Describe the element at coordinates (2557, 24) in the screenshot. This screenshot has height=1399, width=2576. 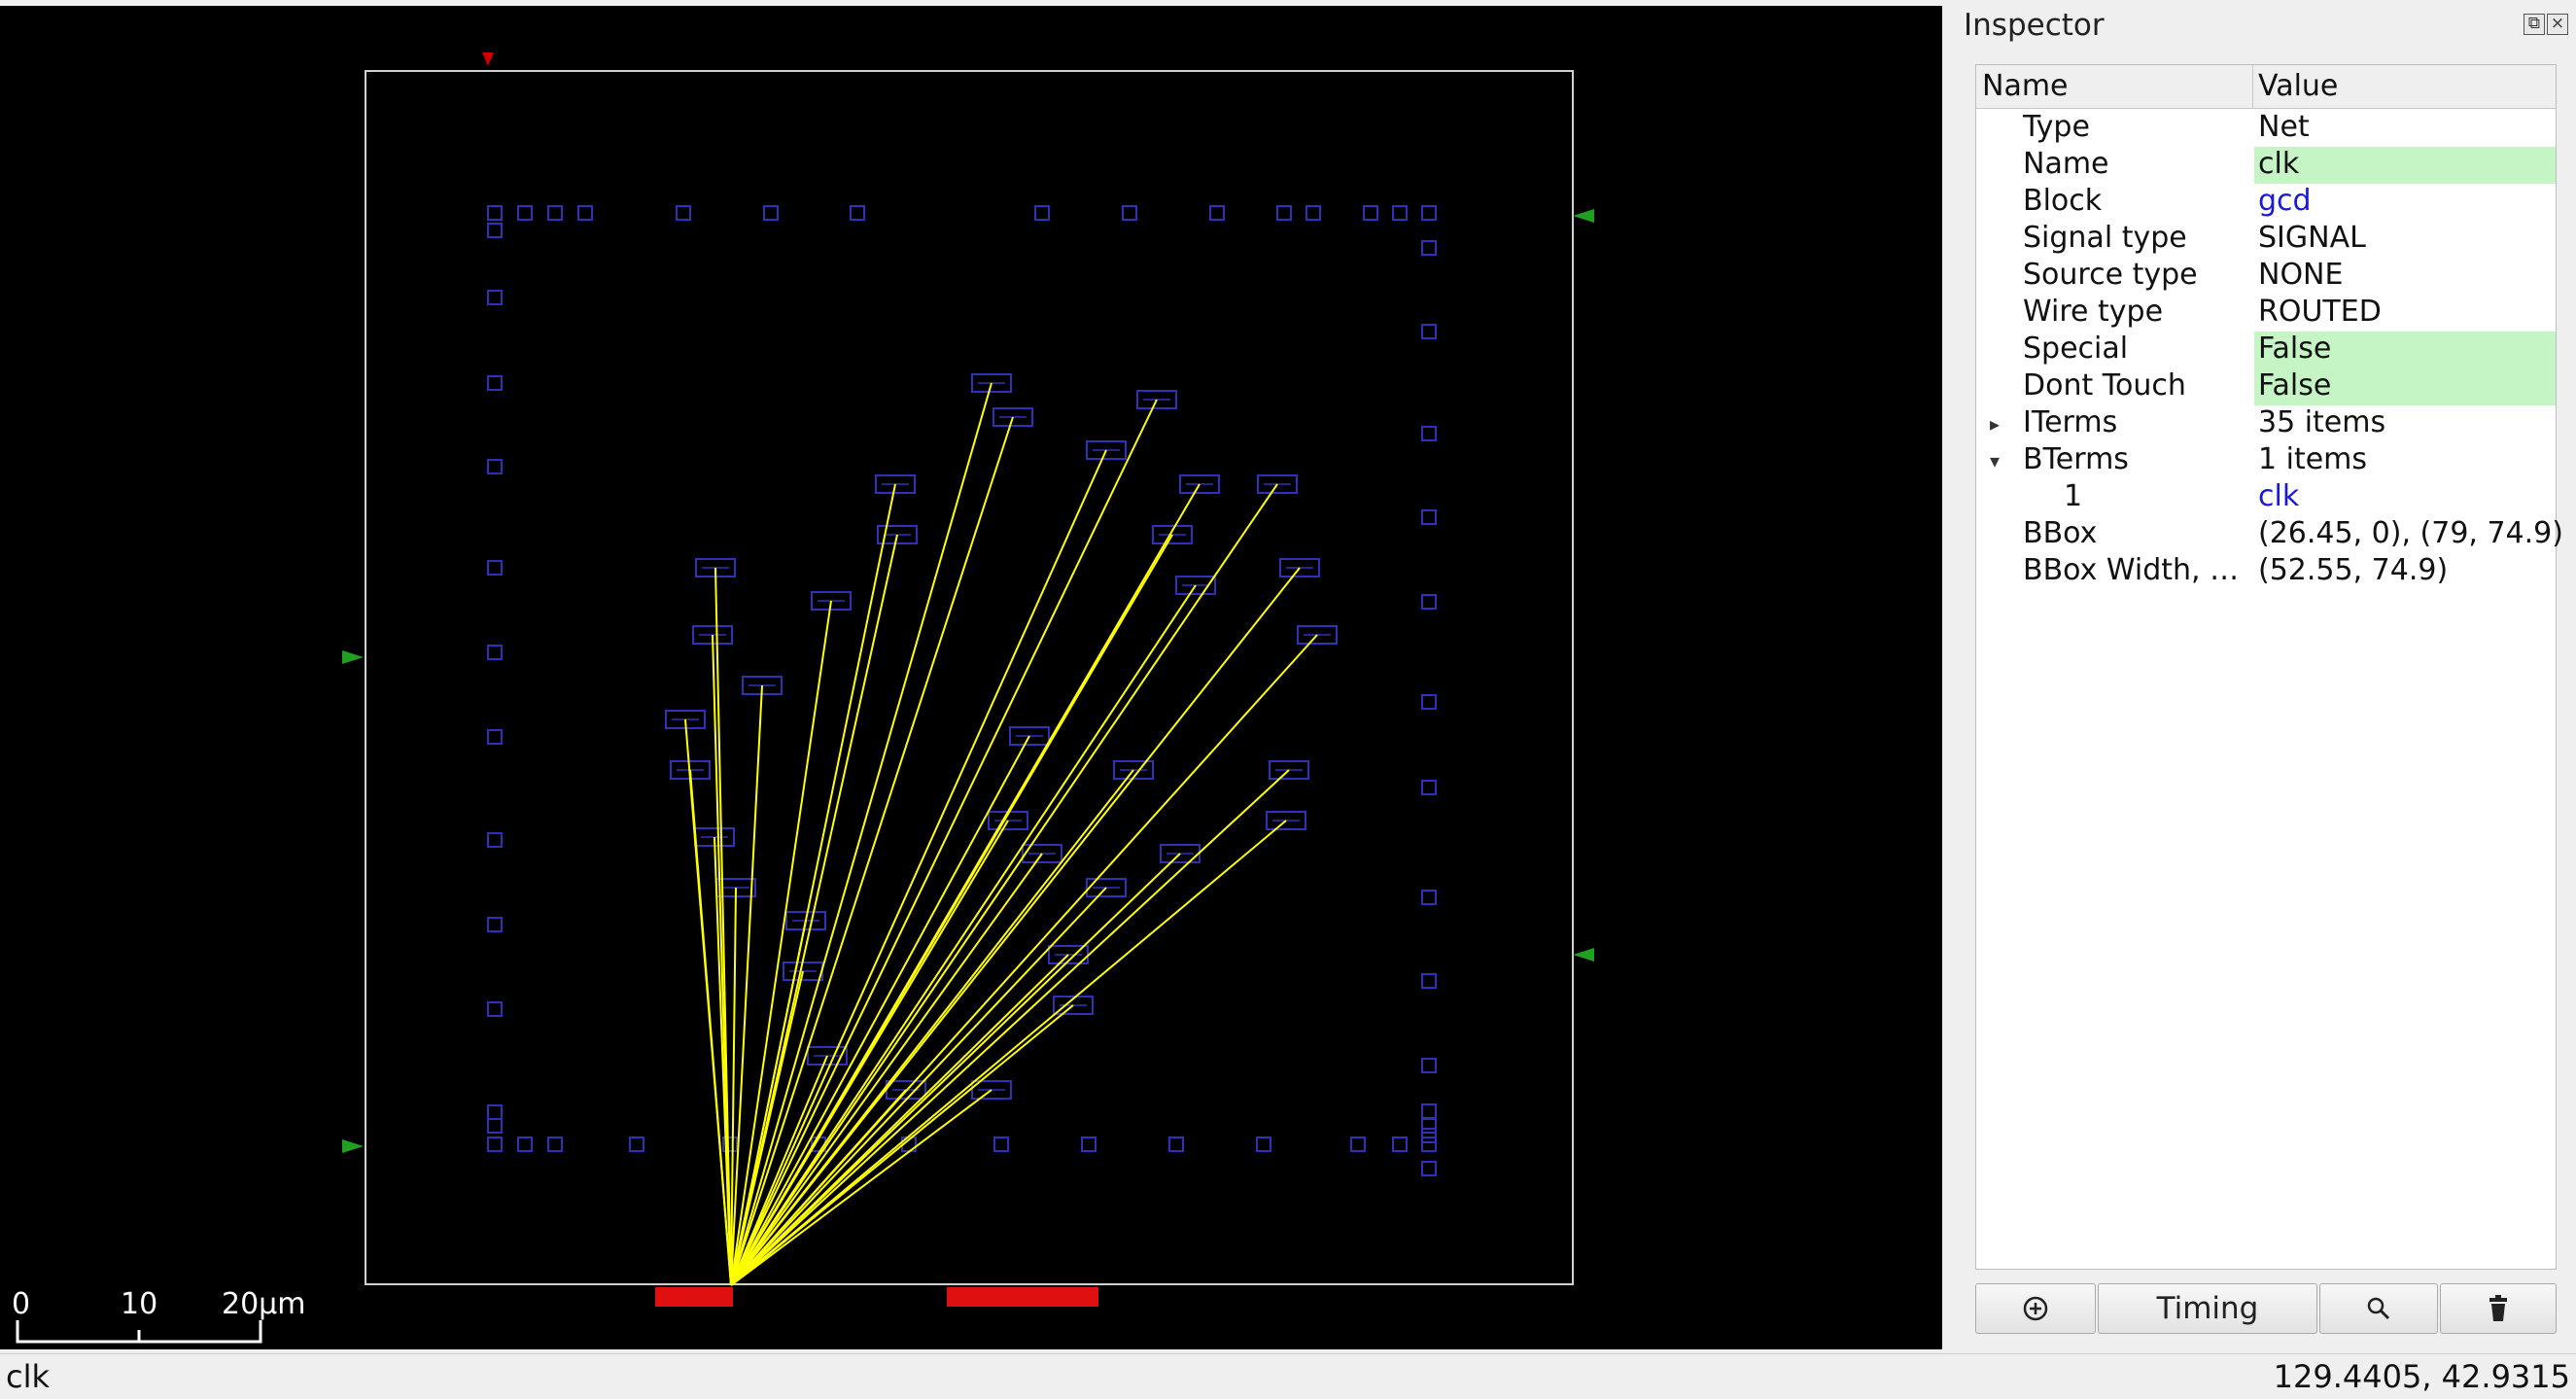
I see `close-dock-icon: ×` at that location.